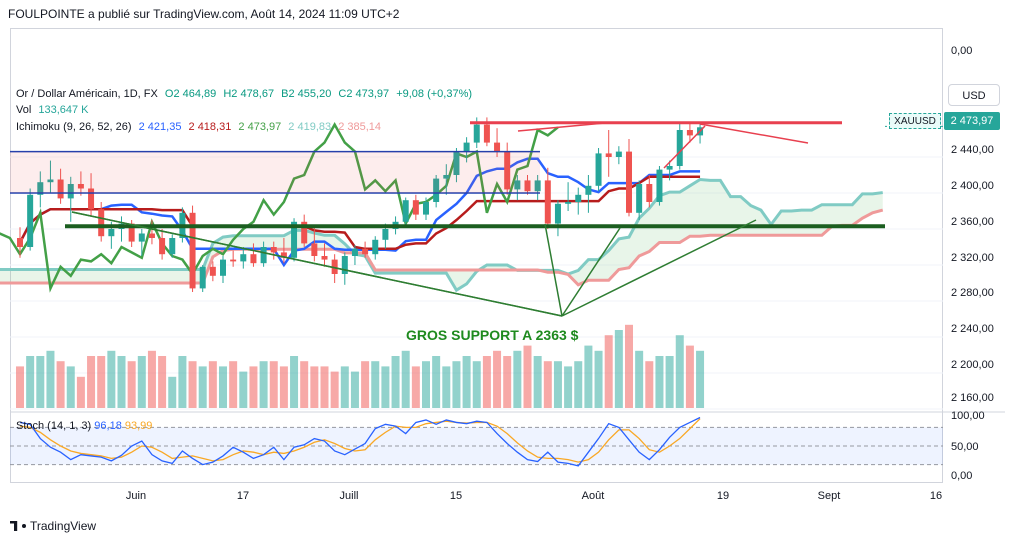 The image size is (1013, 546). Describe the element at coordinates (723, 496) in the screenshot. I see `time-axis-label: 19` at that location.